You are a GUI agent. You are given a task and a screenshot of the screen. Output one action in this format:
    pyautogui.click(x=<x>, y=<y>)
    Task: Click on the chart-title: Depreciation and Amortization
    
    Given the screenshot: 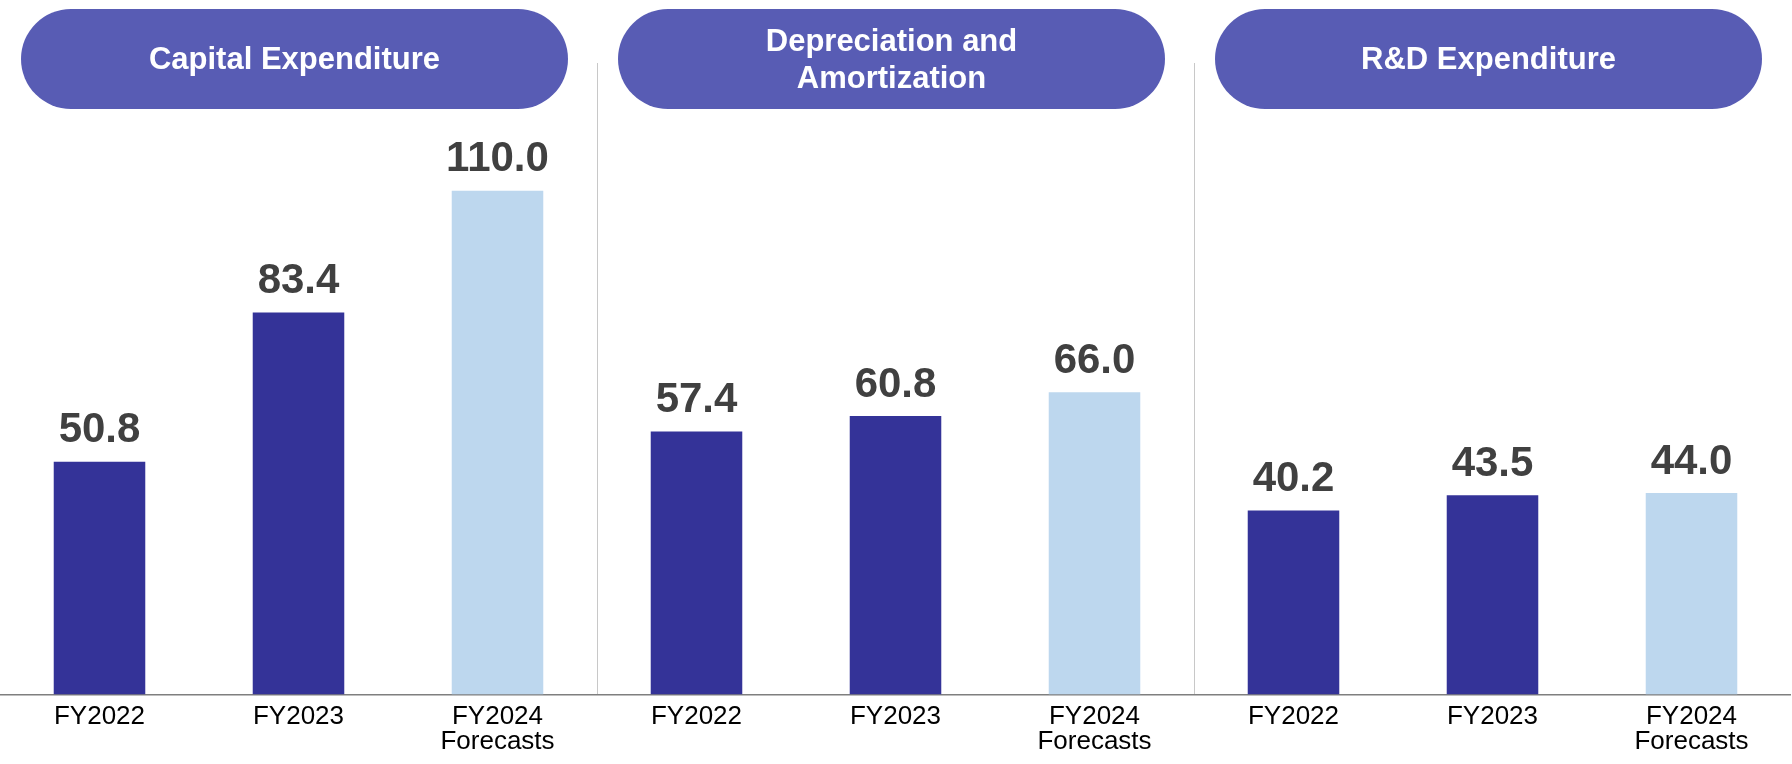 What is the action you would take?
    pyautogui.click(x=891, y=59)
    